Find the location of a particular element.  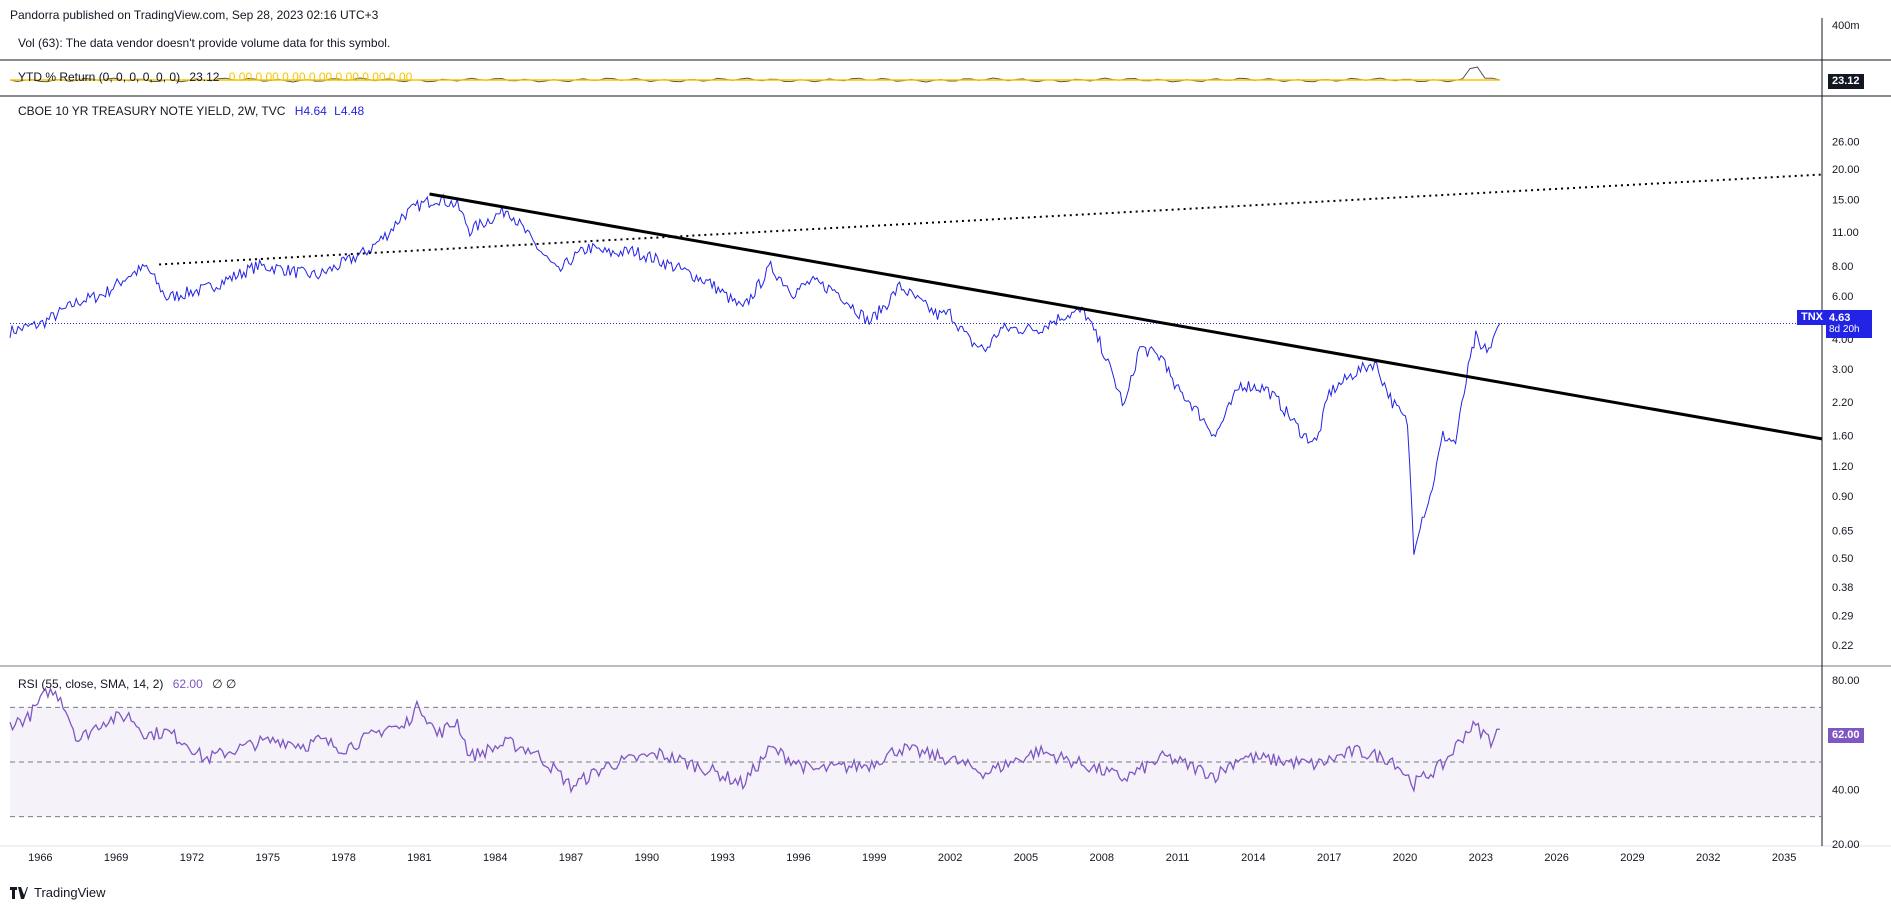

price-tick-label: 0.38 is located at coordinates (1842, 588).